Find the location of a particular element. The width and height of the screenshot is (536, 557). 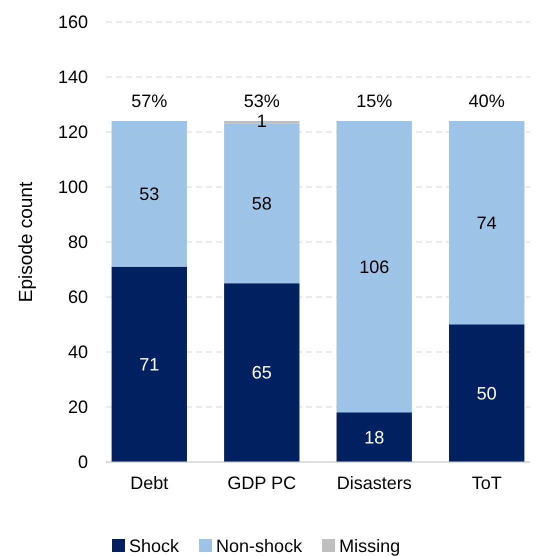

y-tick-label: 160 is located at coordinates (73, 22).